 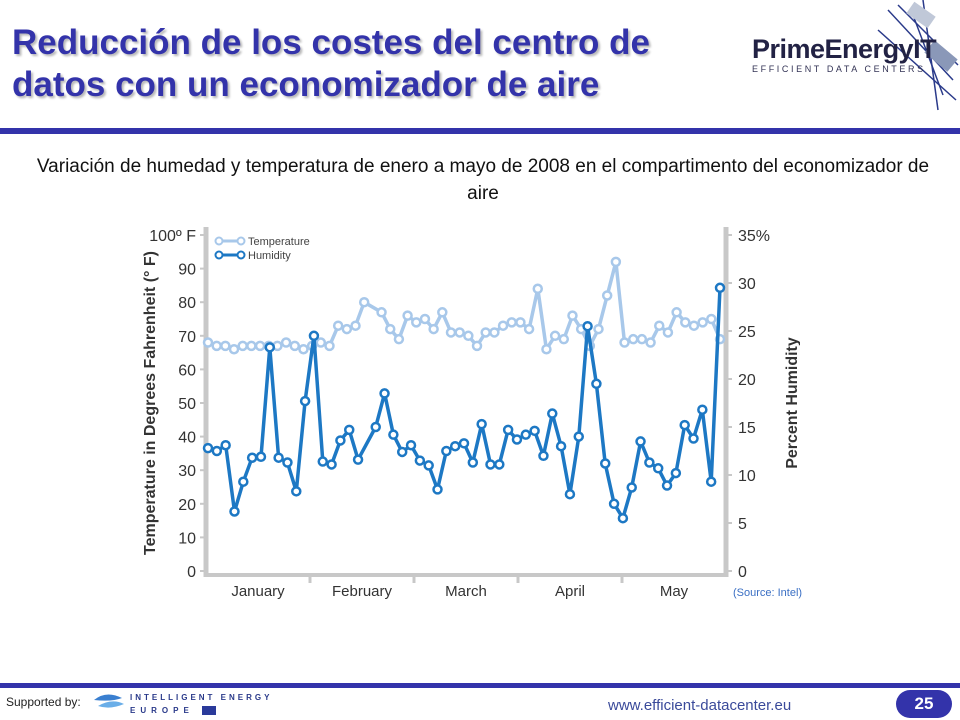 I want to click on logo-graphic, so click(x=918, y=55).